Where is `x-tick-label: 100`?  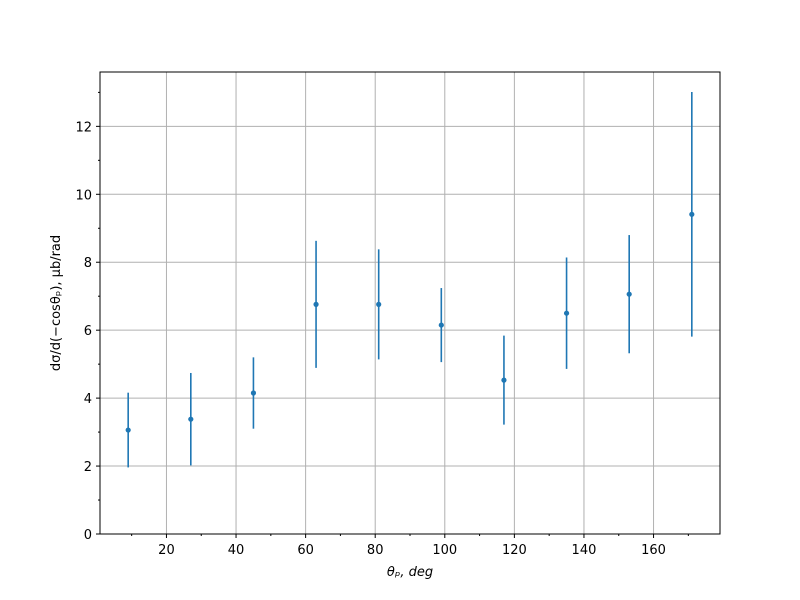 x-tick-label: 100 is located at coordinates (444, 550).